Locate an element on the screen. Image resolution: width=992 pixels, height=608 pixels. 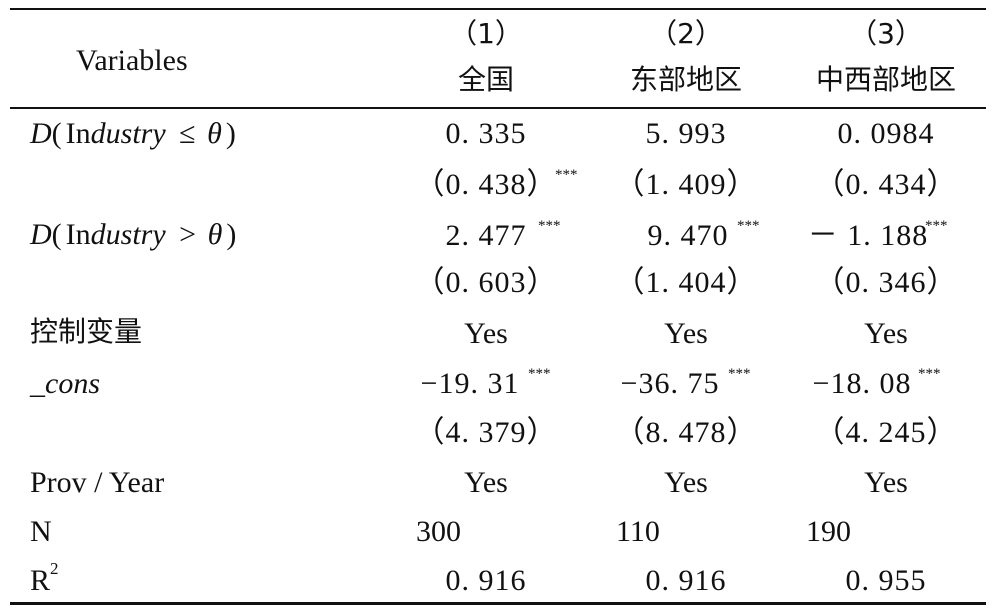
row-label-controls: 控制变量 is located at coordinates (86, 331).